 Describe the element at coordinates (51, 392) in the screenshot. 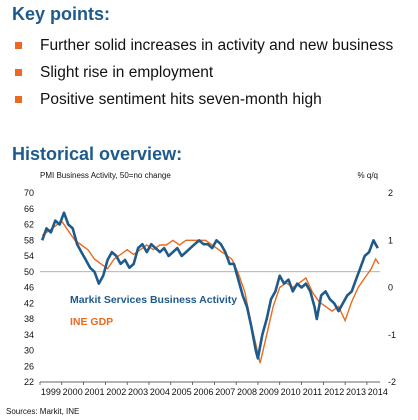

I see `x-tick-label: 1999` at that location.